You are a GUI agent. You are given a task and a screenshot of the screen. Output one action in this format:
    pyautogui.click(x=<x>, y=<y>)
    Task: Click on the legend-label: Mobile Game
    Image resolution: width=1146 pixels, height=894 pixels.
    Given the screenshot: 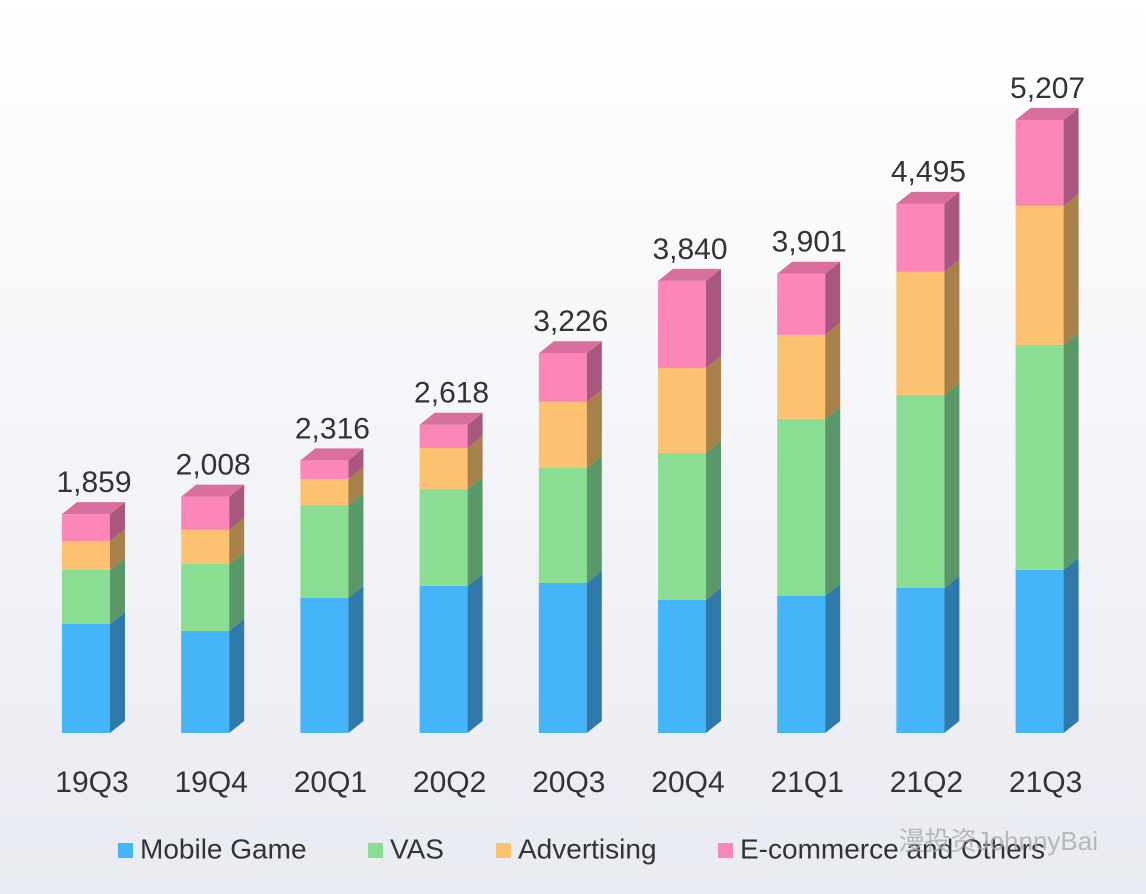 What is the action you would take?
    pyautogui.click(x=223, y=848)
    